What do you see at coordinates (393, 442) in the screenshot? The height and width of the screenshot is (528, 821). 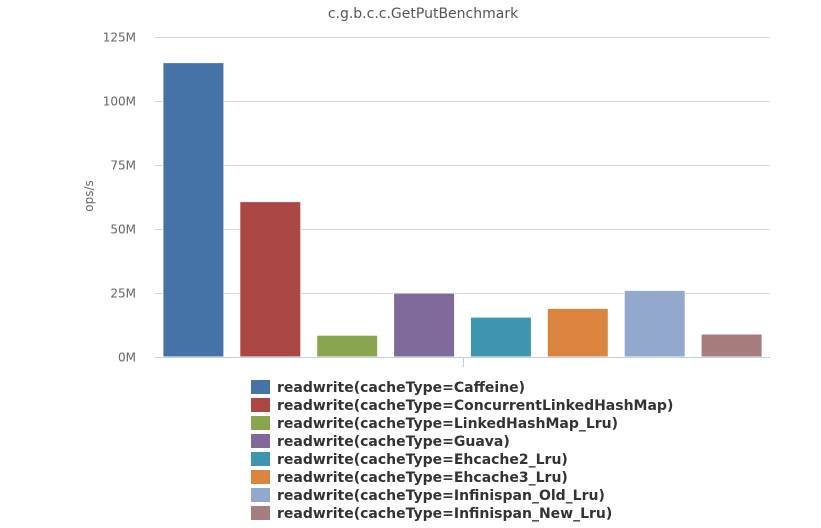 I see `legend-label: readwrite(cacheType=Guava)` at bounding box center [393, 442].